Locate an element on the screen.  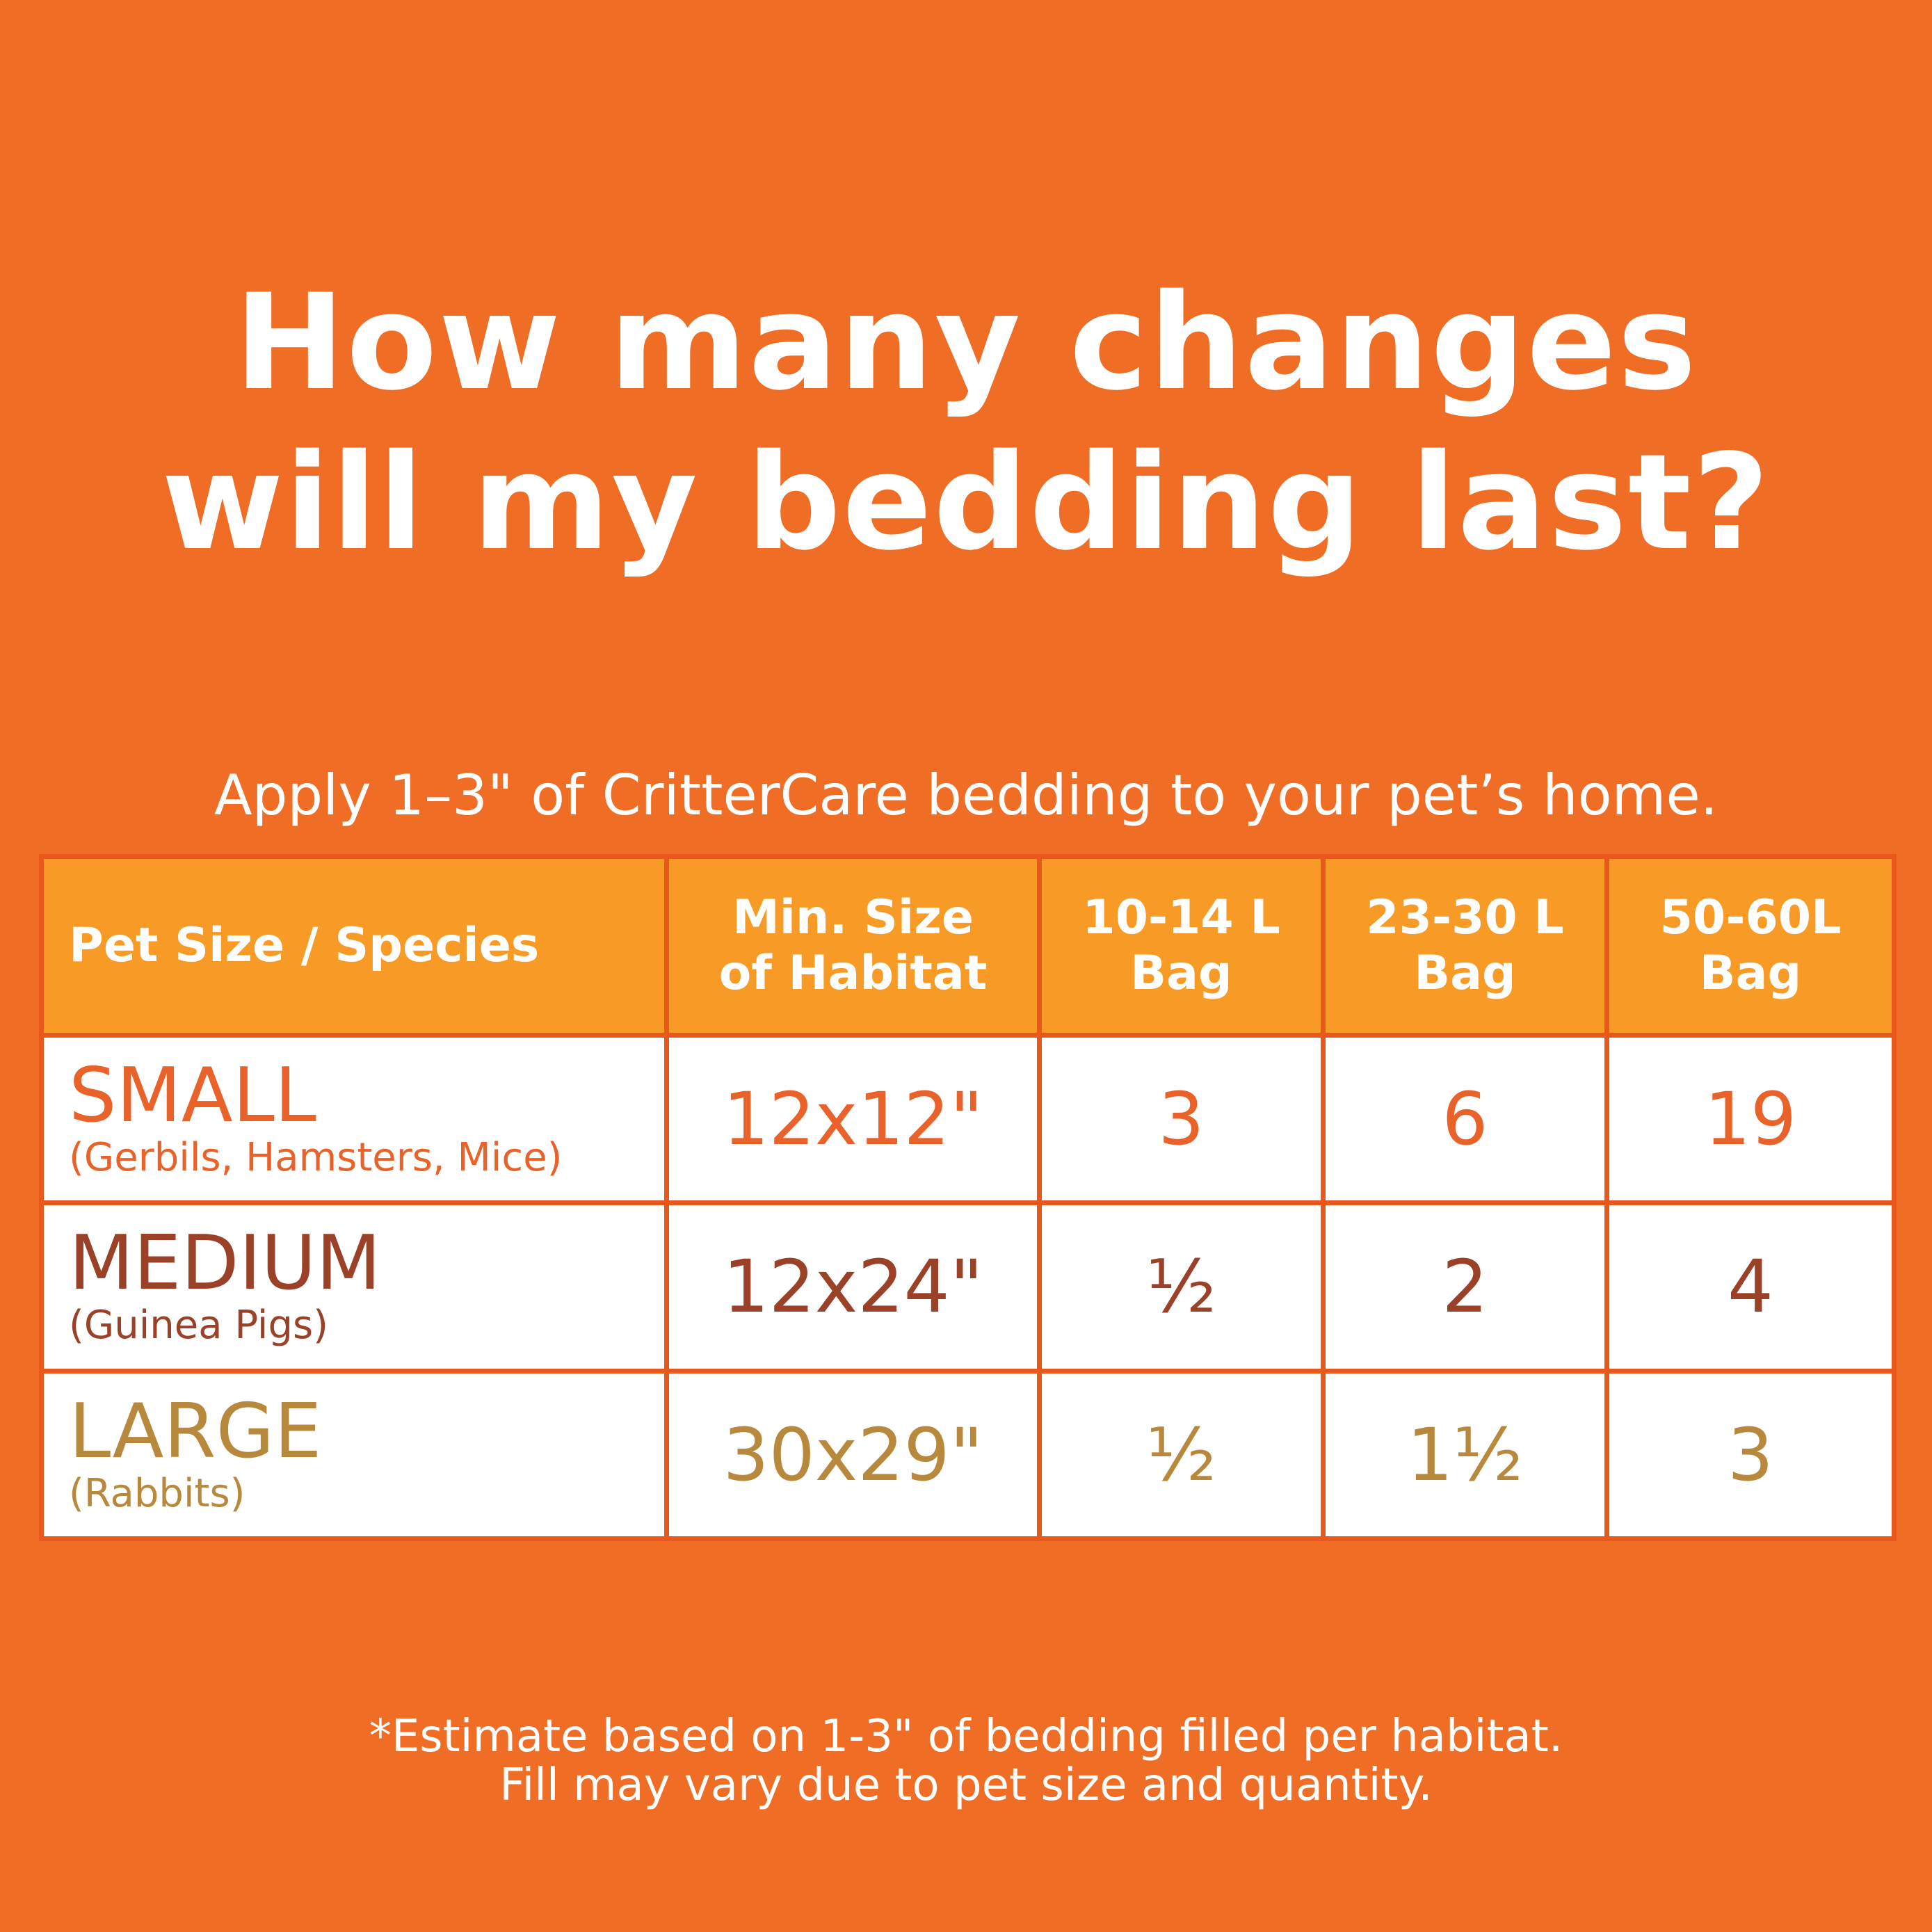
bag-10-14-cell-small: 3 is located at coordinates (1181, 1119).